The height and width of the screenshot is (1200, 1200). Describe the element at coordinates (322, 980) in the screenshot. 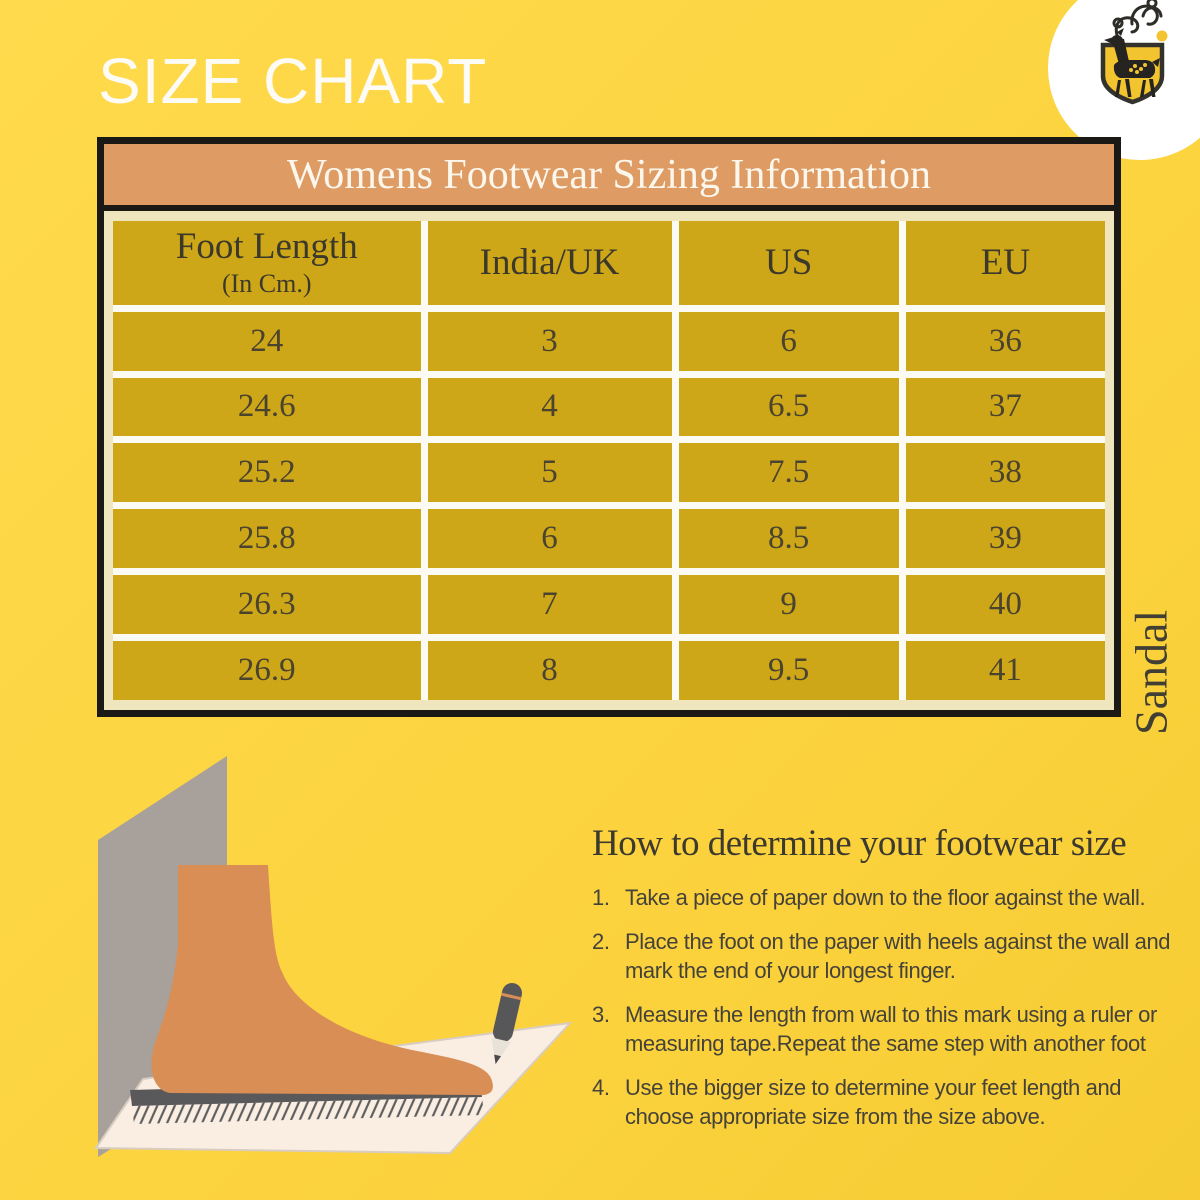

I see `foot-shape` at that location.